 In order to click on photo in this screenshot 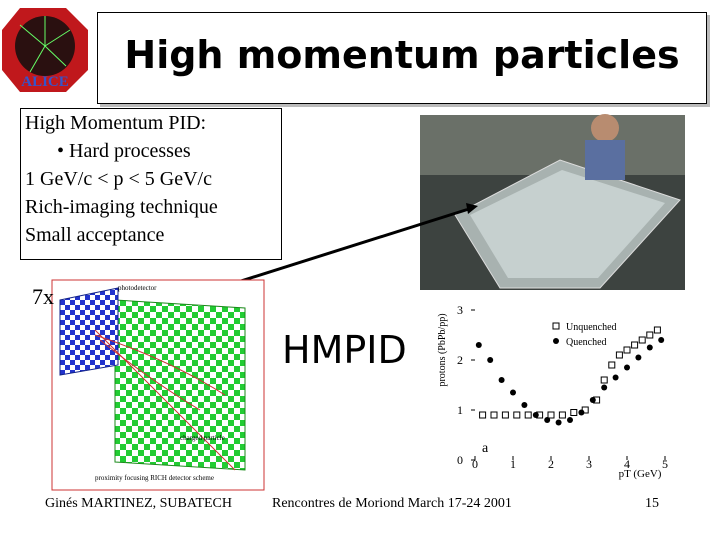, I will do `click(552, 202)`.